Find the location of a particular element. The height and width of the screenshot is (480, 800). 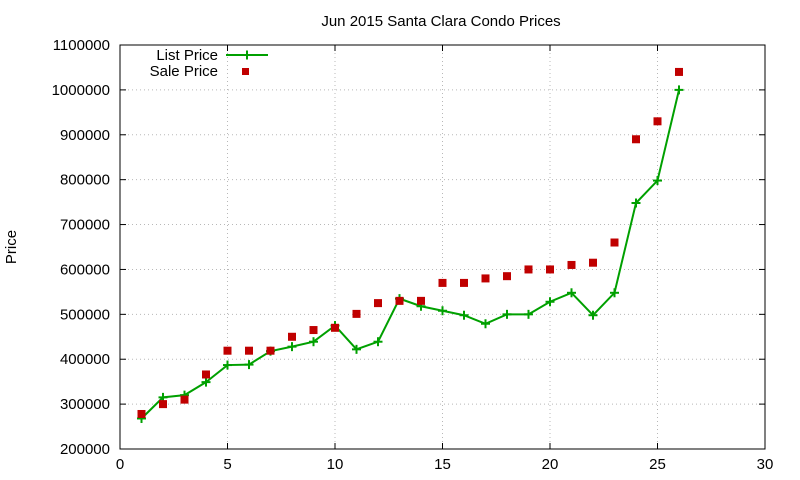

y-tick-label: 600000 is located at coordinates (85, 269).